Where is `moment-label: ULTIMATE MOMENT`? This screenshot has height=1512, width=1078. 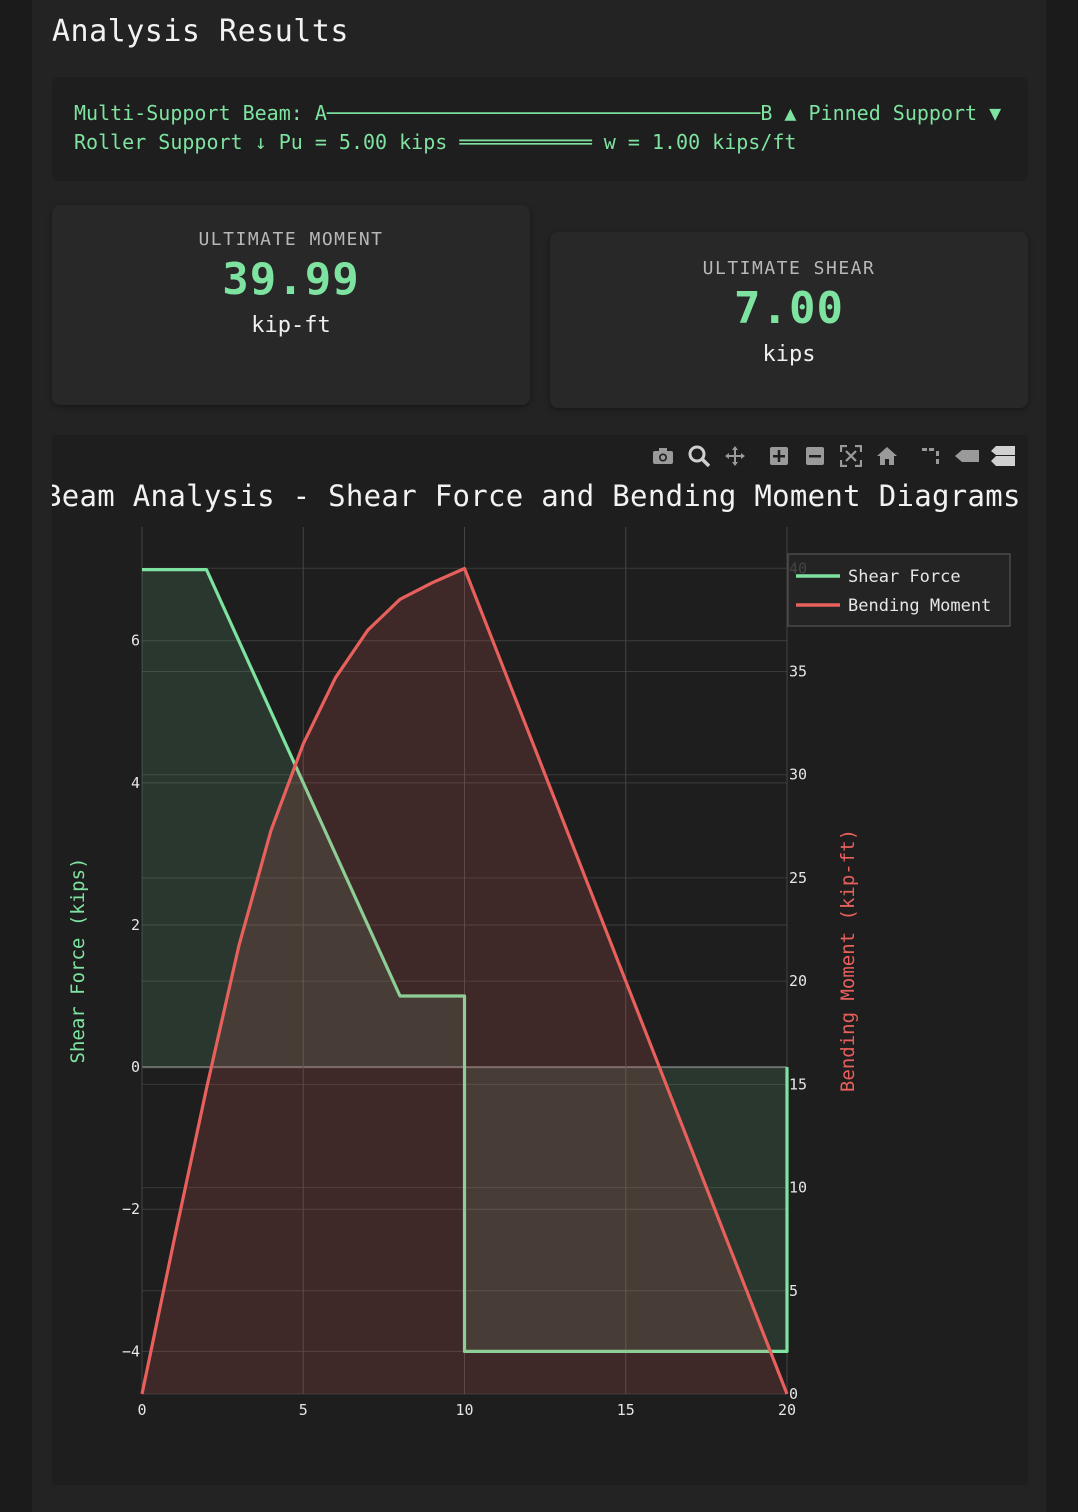
moment-label: ULTIMATE MOMENT is located at coordinates (291, 239).